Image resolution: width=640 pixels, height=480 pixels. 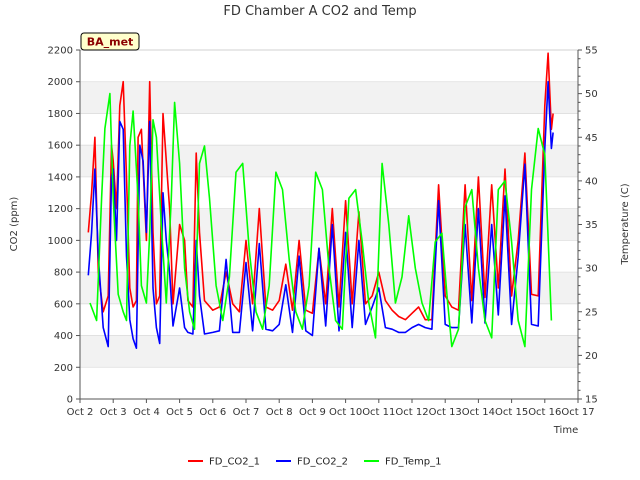 I want to click on y2-tick-label: 15, so click(x=591, y=400).